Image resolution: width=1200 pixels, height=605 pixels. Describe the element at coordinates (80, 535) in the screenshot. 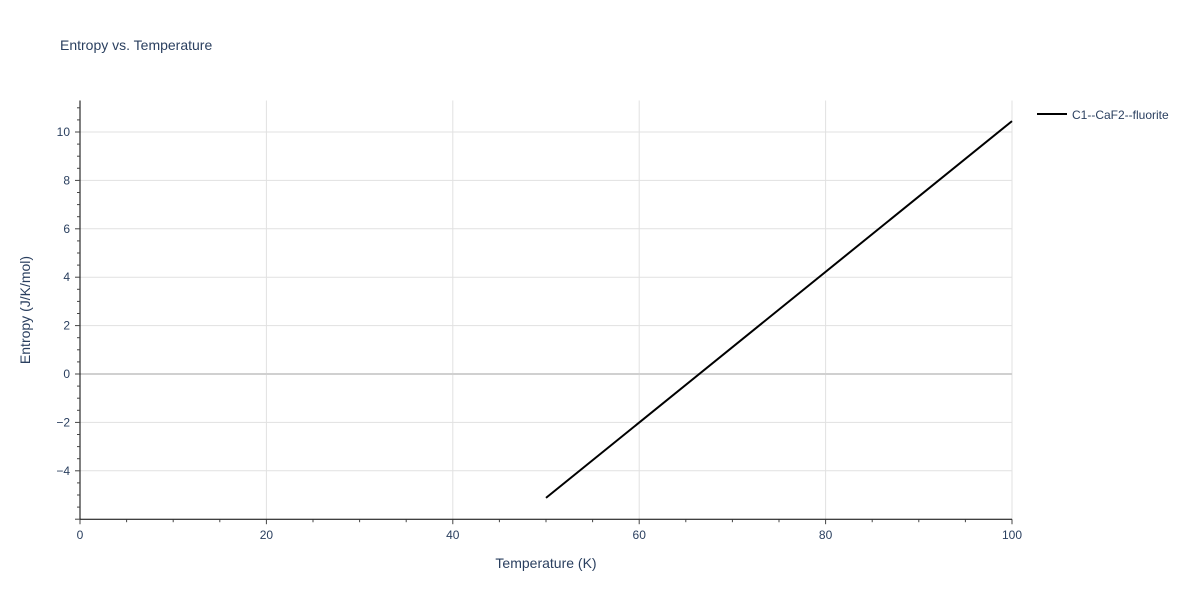

I see `x-tick-label: 0` at that location.